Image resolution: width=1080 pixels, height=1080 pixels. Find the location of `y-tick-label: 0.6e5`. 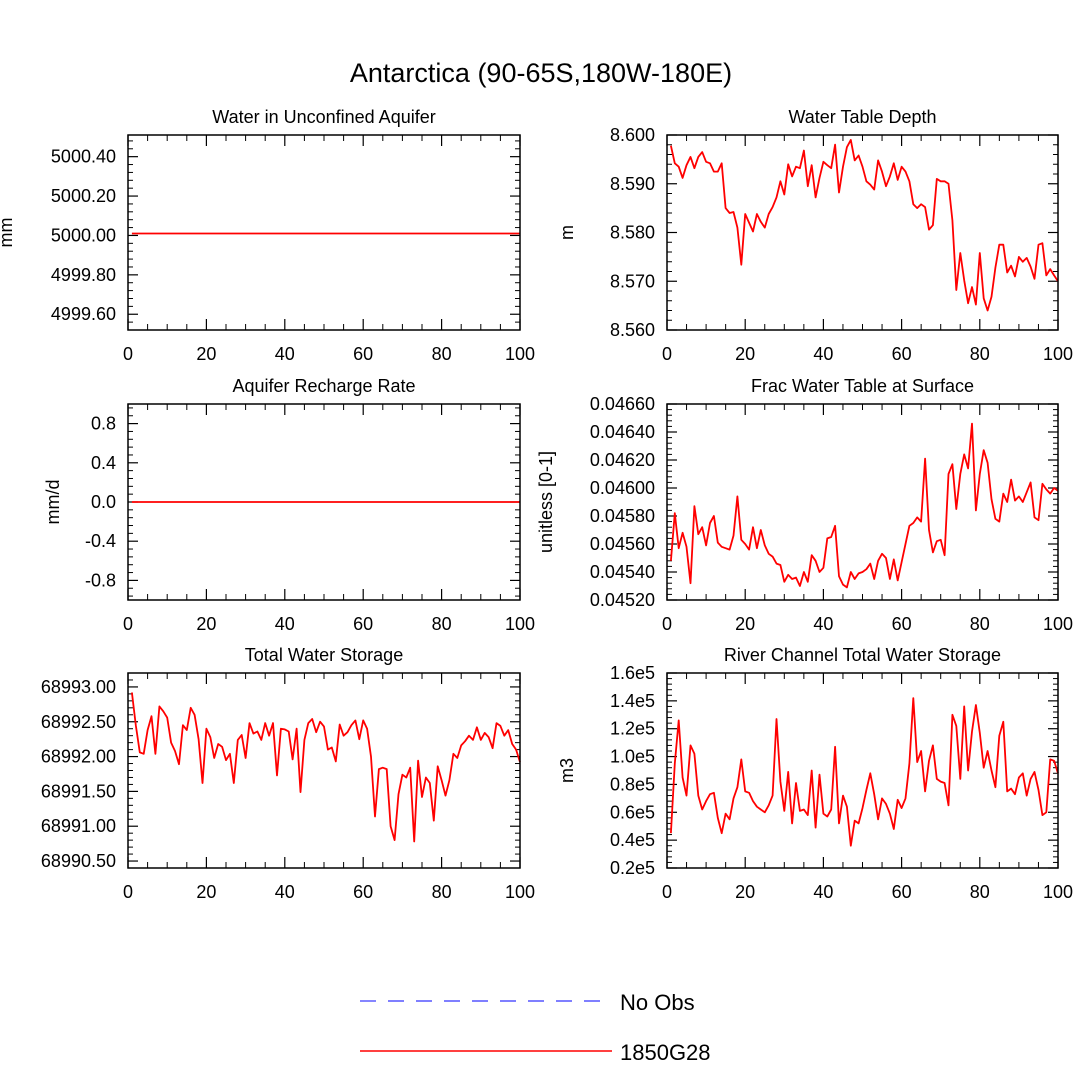

y-tick-label: 0.6e5 is located at coordinates (632, 812).